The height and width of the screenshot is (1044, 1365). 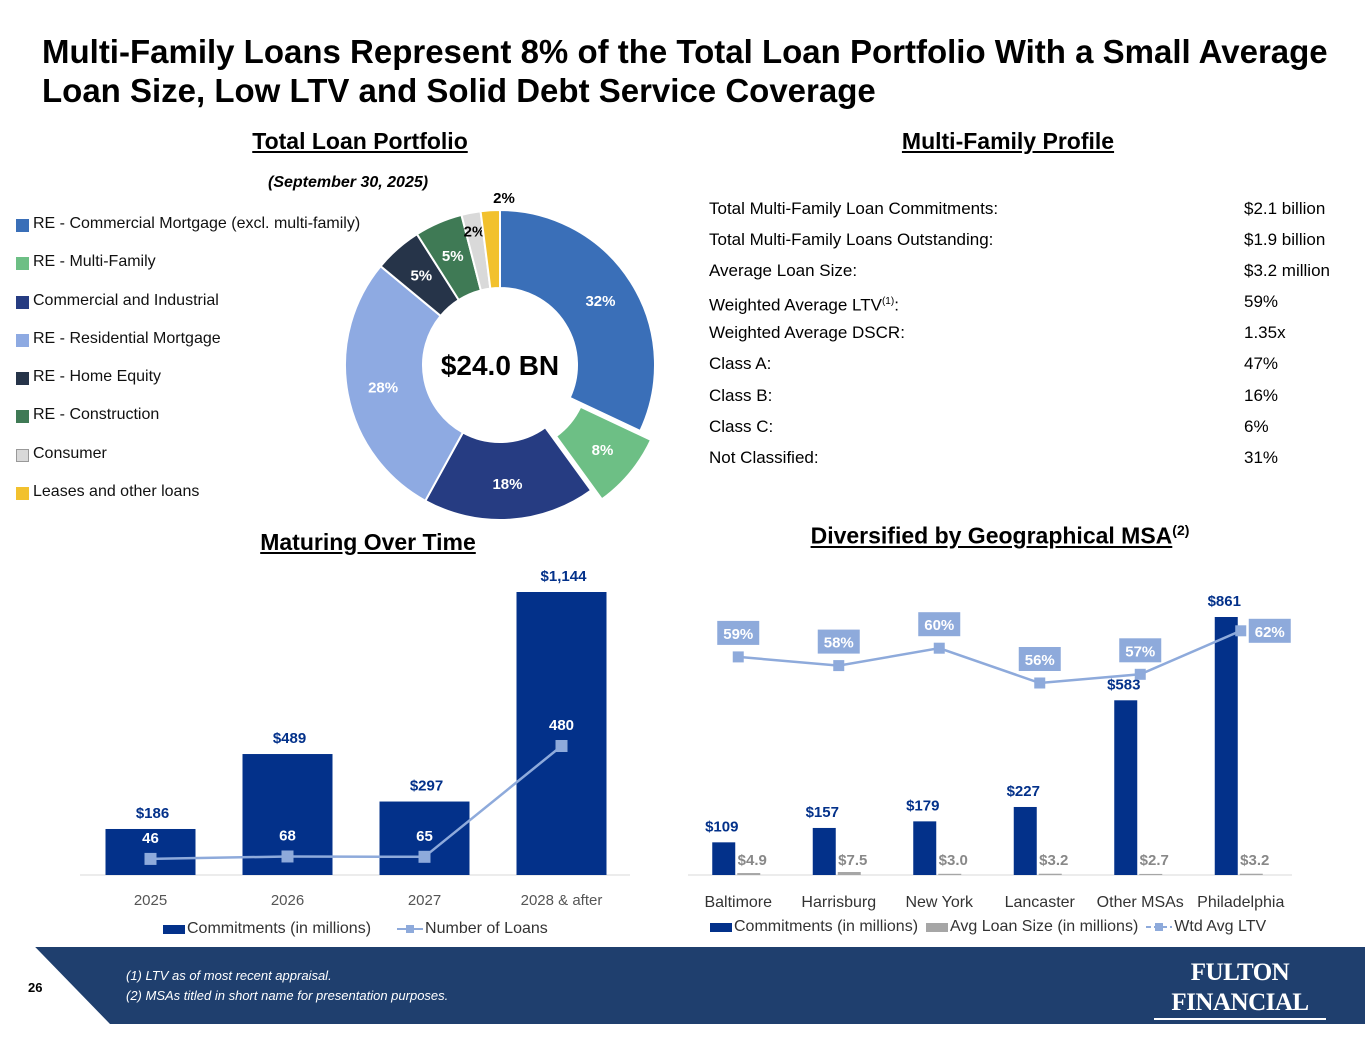 I want to click on x-tick-label: 2026, so click(x=287, y=900).